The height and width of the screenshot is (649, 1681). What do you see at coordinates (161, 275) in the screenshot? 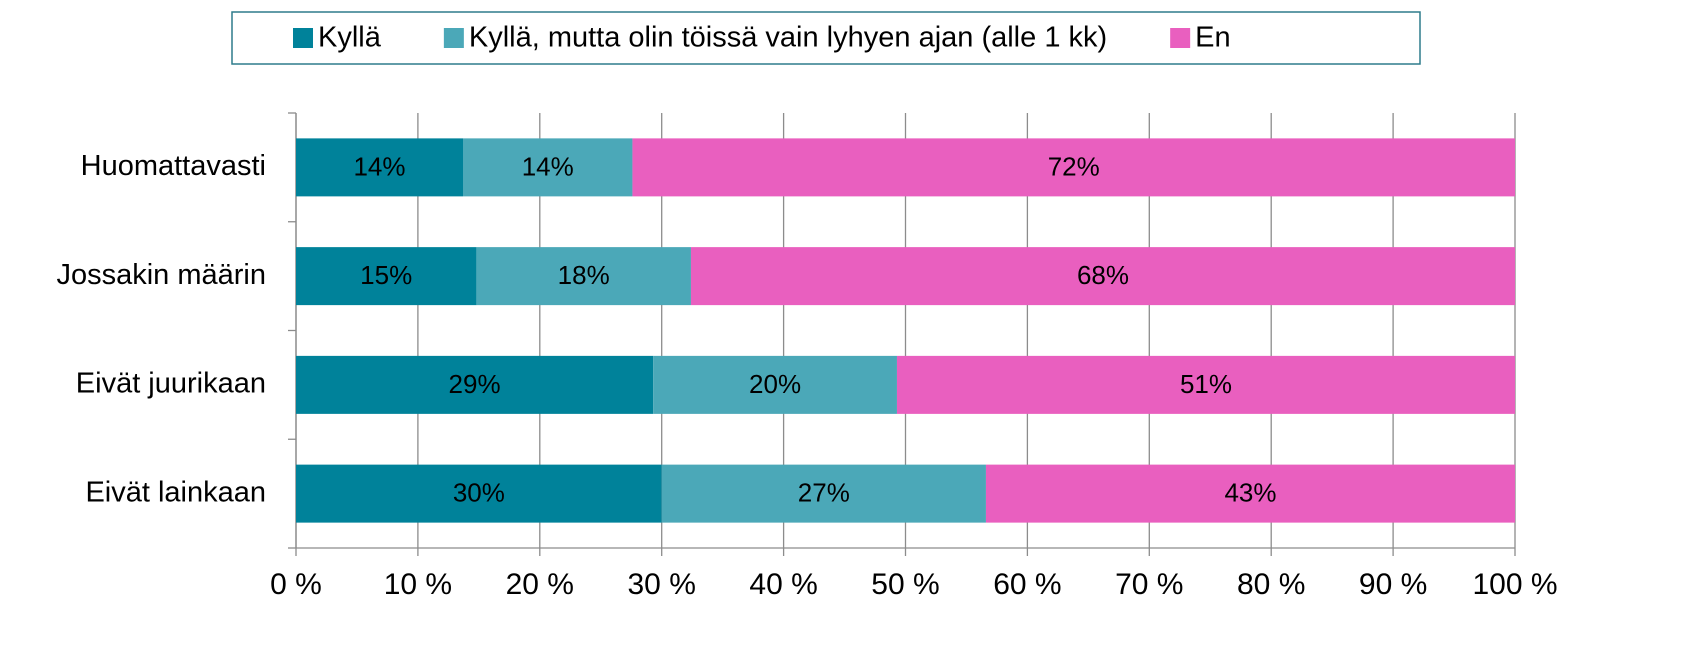
I see `y-tick-label: Jossakin määrin` at bounding box center [161, 275].